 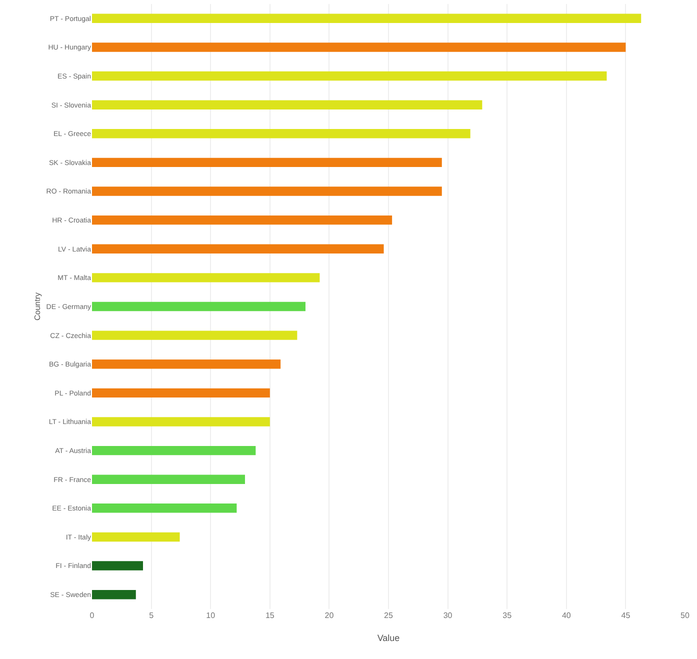 I want to click on x-tick-label: 35, so click(x=507, y=615).